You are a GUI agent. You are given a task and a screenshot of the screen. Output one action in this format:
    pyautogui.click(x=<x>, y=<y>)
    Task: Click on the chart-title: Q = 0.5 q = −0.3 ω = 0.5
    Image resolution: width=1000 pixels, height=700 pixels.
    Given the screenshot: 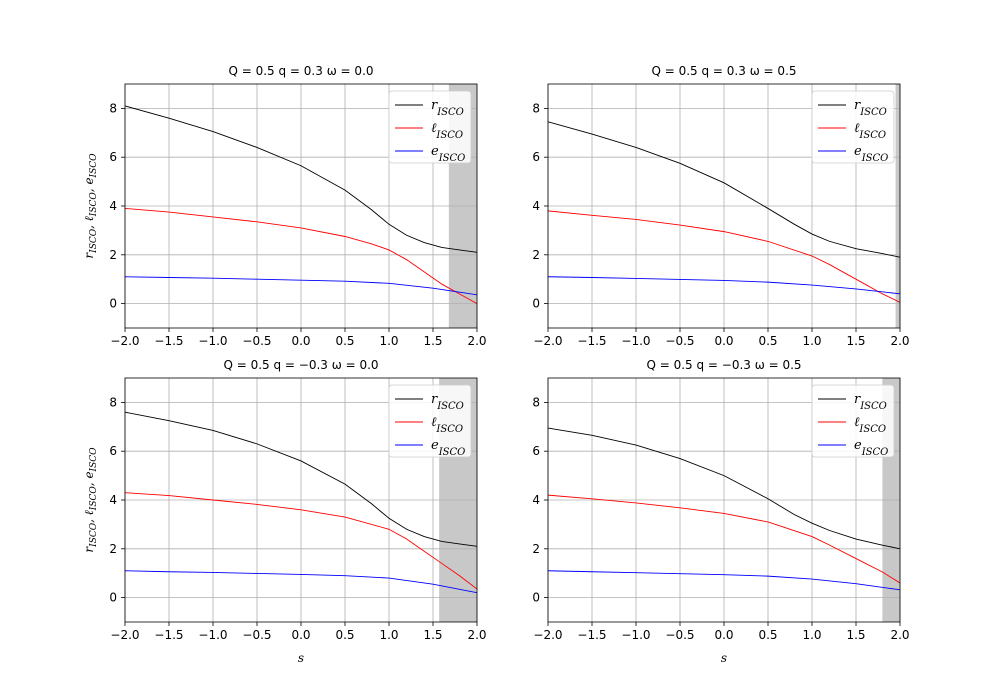 What is the action you would take?
    pyautogui.click(x=723, y=365)
    